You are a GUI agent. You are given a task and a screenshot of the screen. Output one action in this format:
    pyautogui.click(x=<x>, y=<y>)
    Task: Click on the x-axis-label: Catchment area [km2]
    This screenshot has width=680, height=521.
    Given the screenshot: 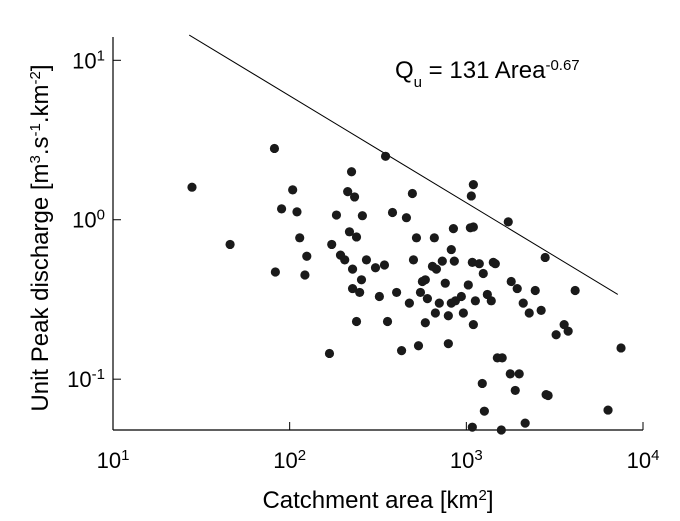 What is the action you would take?
    pyautogui.click(x=377, y=501)
    